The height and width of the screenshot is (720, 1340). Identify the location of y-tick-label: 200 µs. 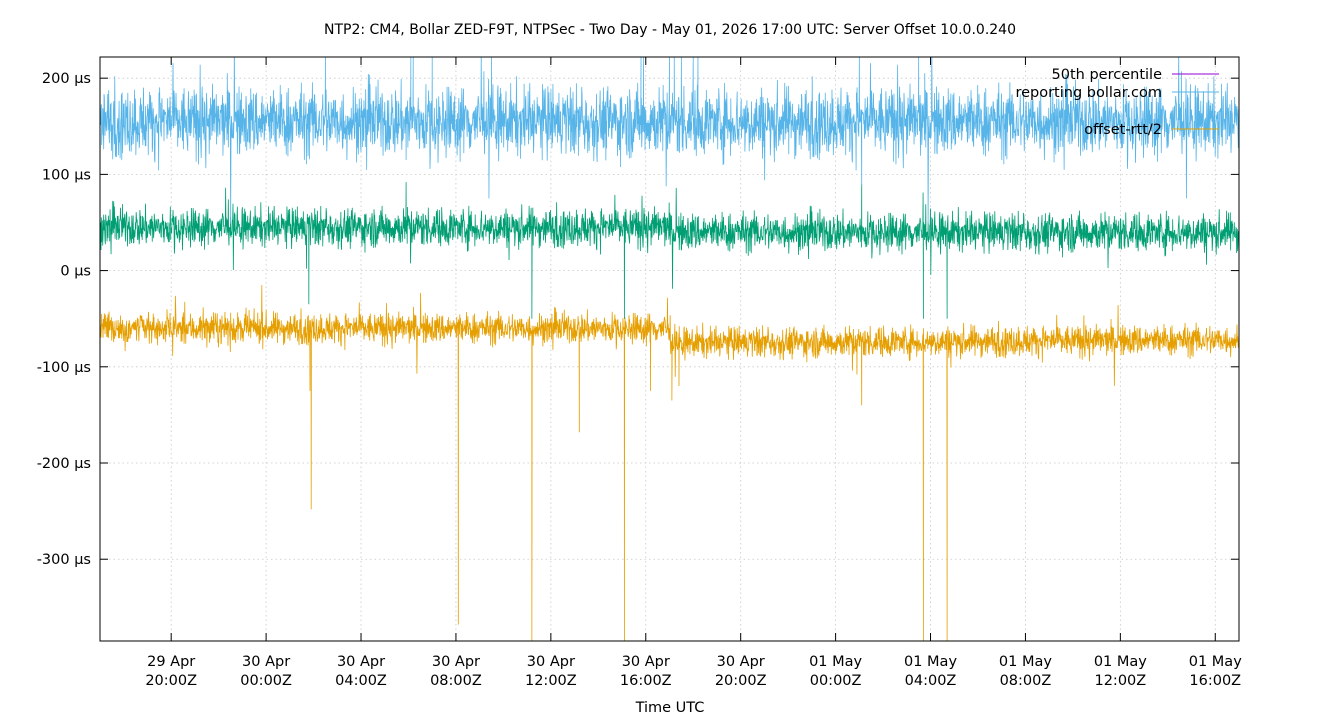
(66, 79).